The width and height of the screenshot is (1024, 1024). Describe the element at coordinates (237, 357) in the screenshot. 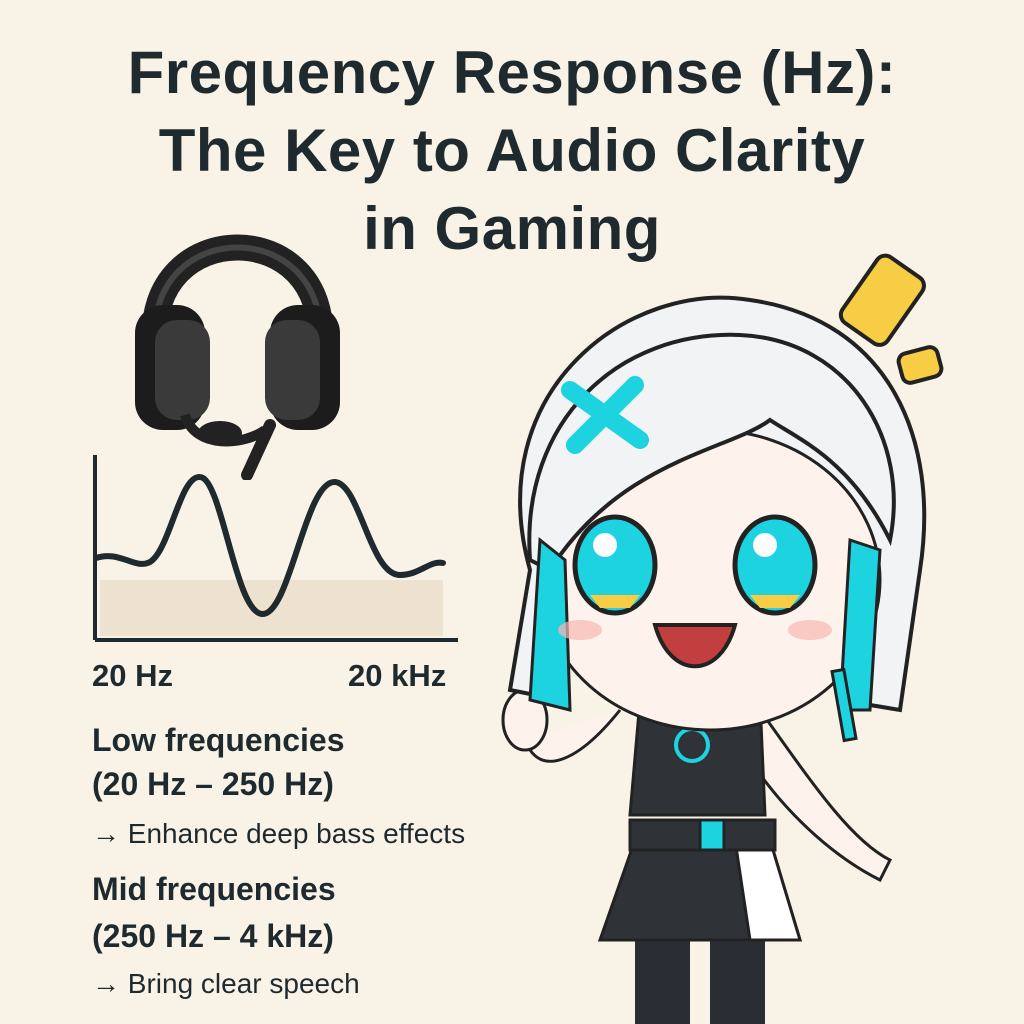

I see `headphones-illustration` at that location.